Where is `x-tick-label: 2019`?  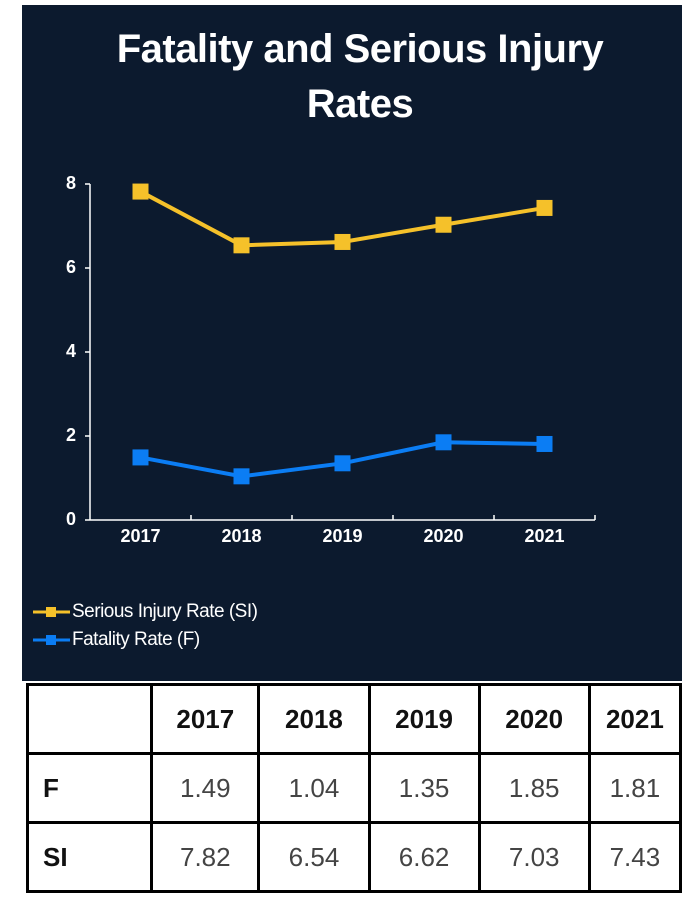
x-tick-label: 2019 is located at coordinates (342, 536).